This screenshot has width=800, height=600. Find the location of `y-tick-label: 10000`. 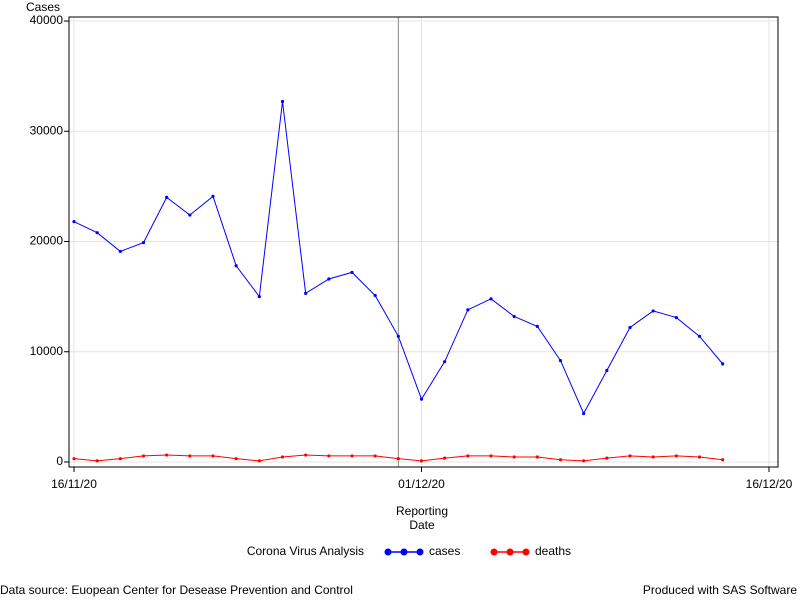

y-tick-label: 10000 is located at coordinates (47, 351).